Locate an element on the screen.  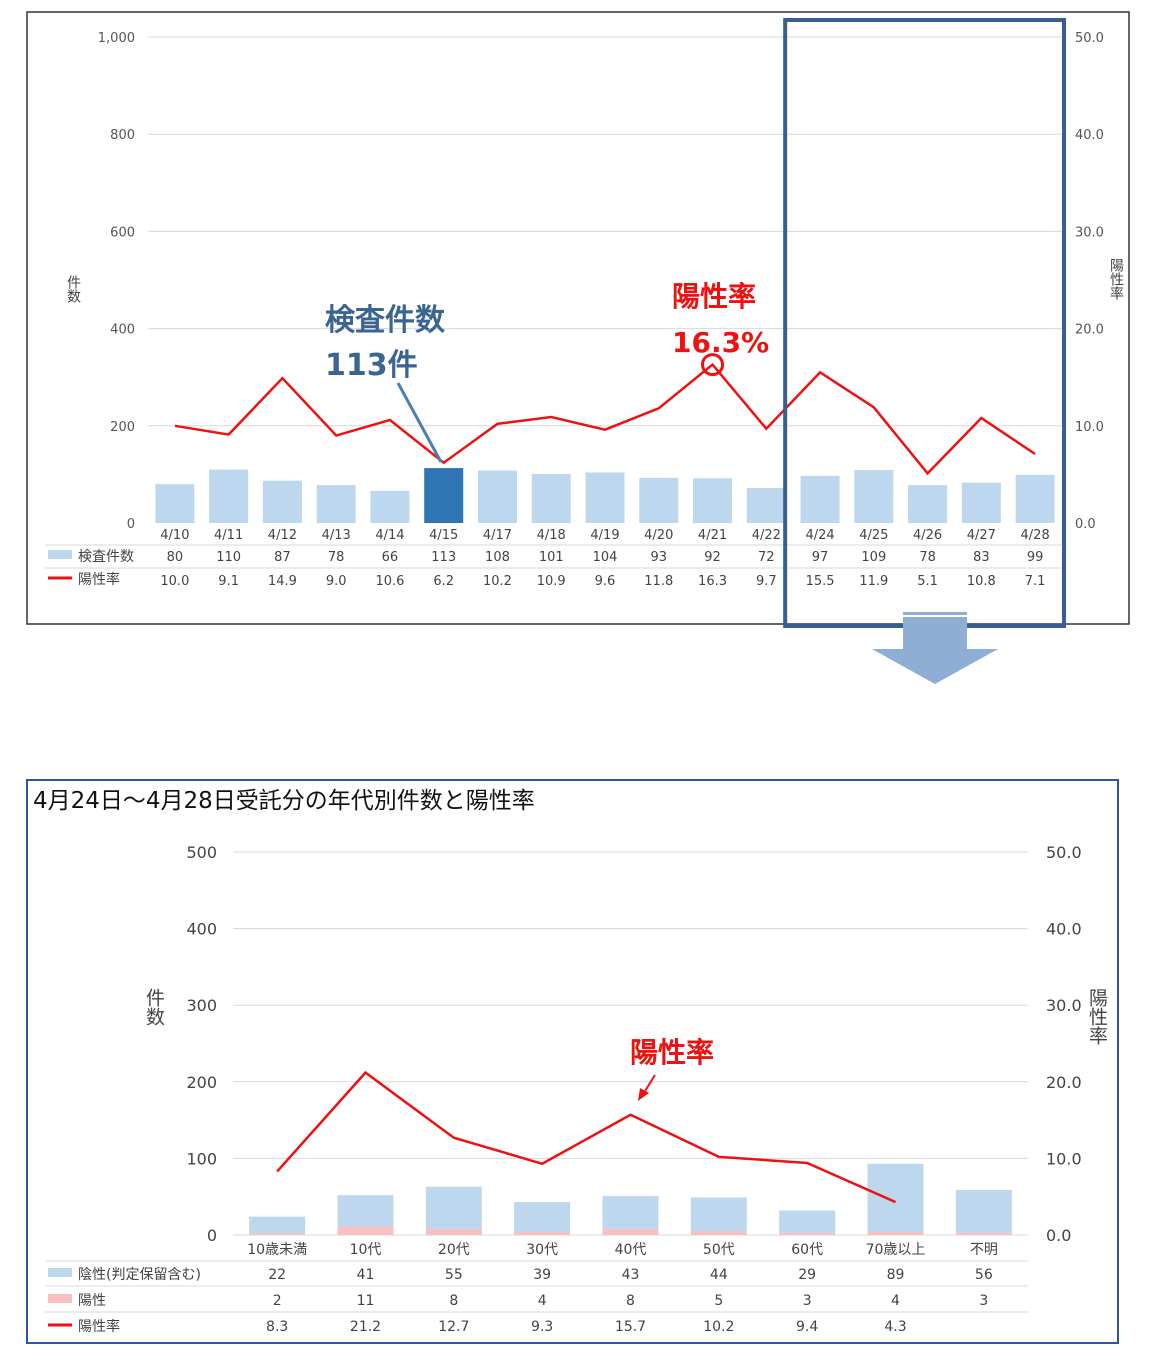
y-tick-label: 500 is located at coordinates (201, 852).